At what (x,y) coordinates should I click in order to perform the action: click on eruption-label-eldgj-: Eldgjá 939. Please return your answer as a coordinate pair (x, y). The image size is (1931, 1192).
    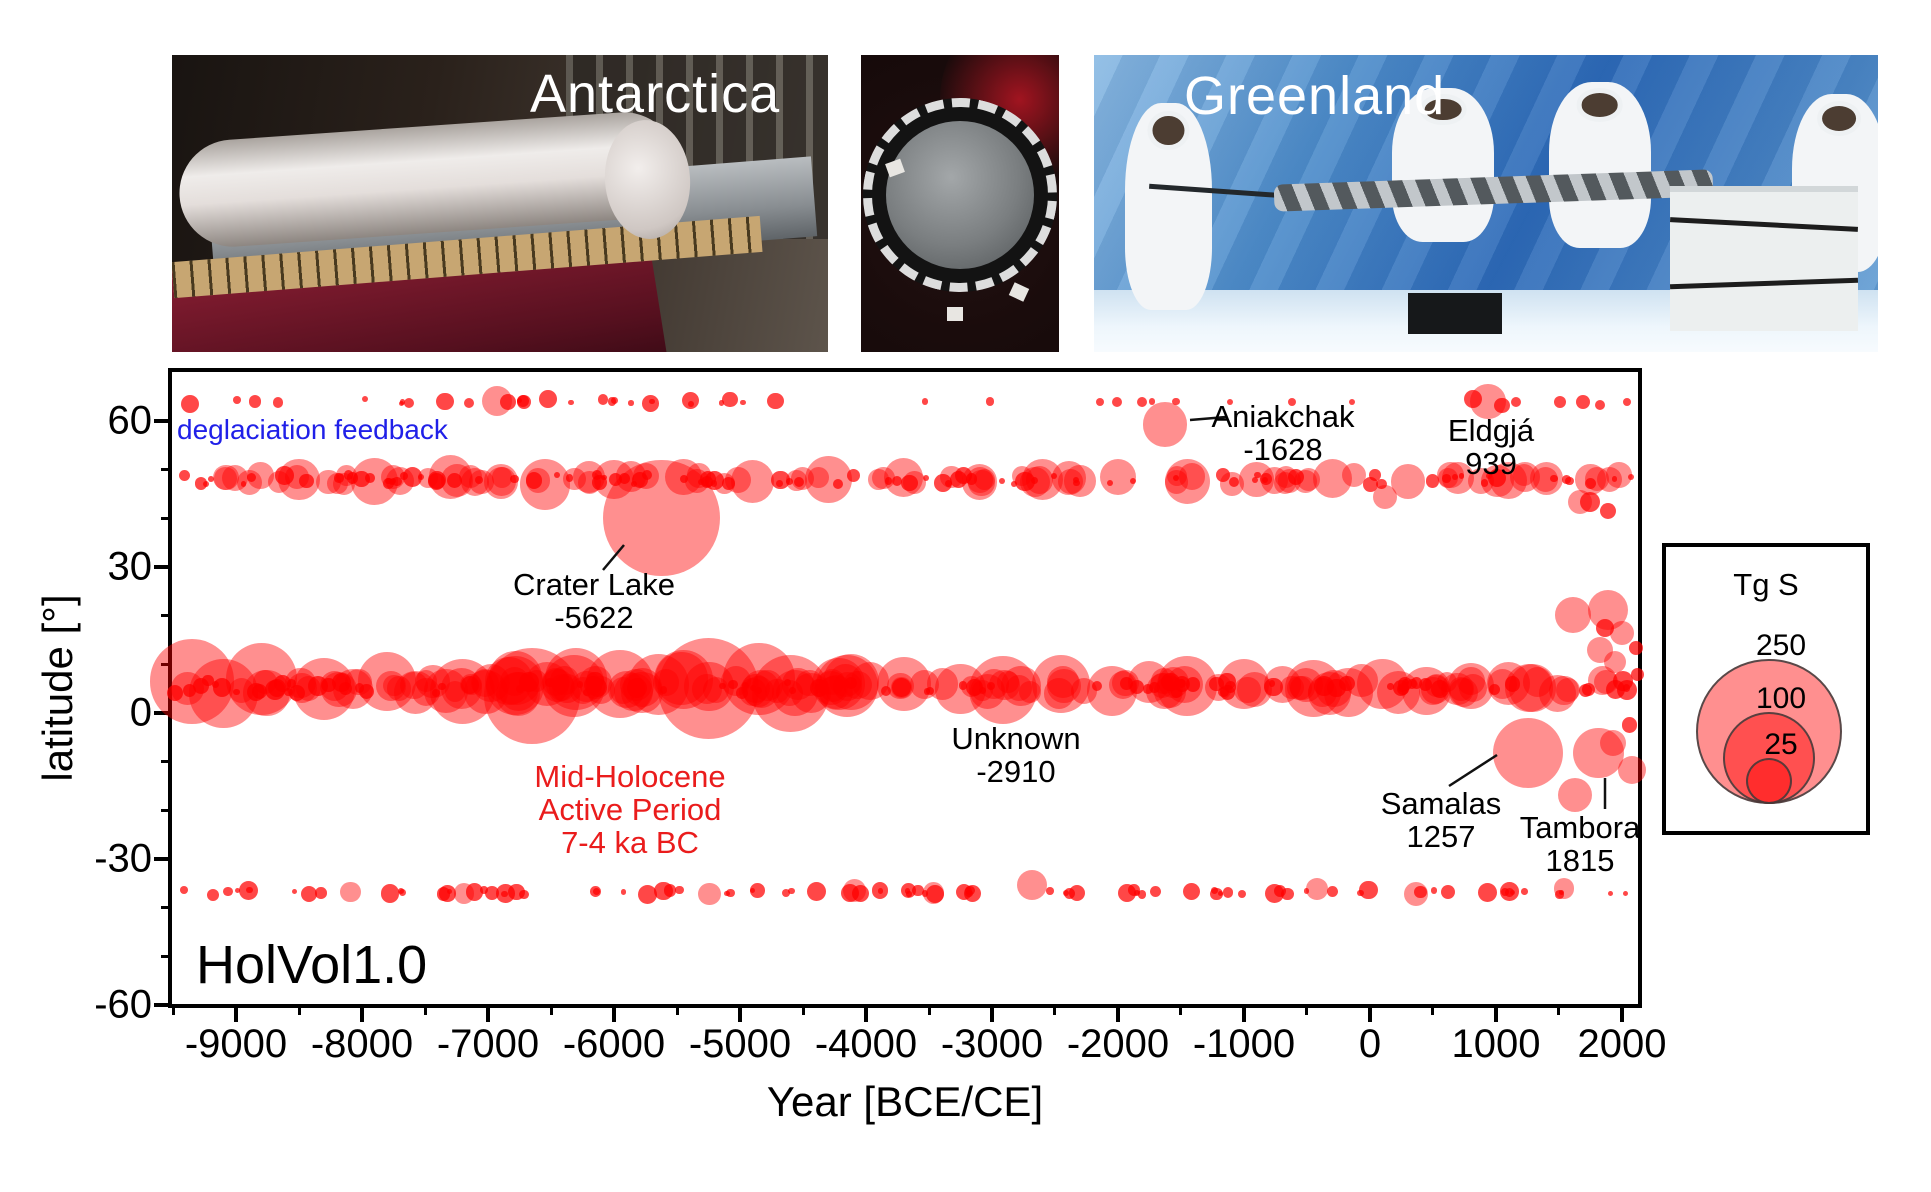
    Looking at the image, I should click on (1491, 447).